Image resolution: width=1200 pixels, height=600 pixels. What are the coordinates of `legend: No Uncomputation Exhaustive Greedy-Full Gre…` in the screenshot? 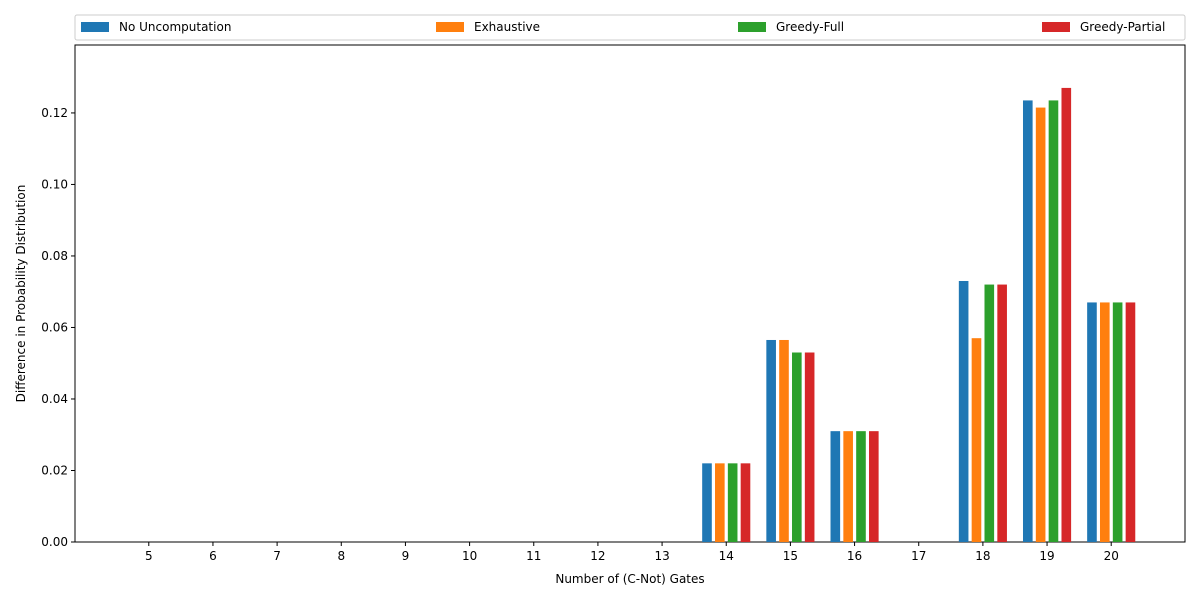 It's located at (630, 27).